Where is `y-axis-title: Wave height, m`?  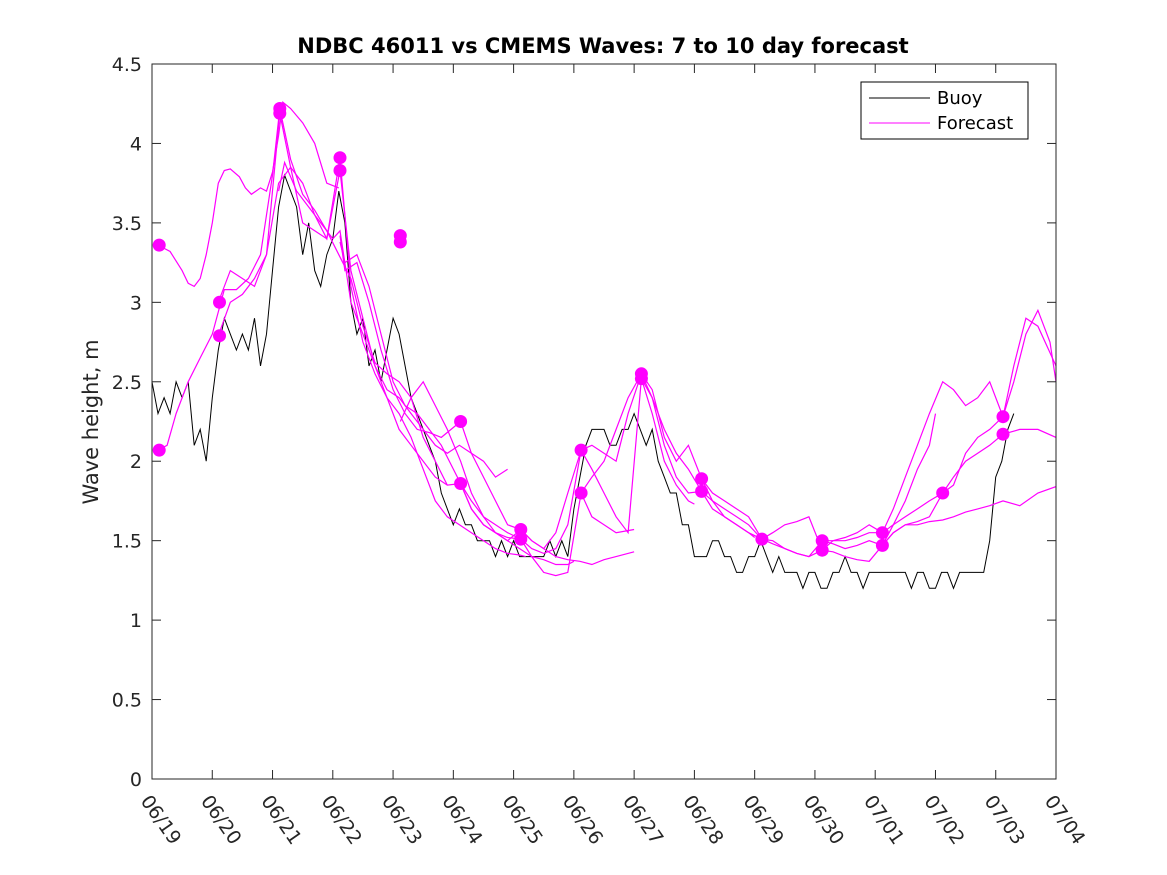 y-axis-title: Wave height, m is located at coordinates (91, 421).